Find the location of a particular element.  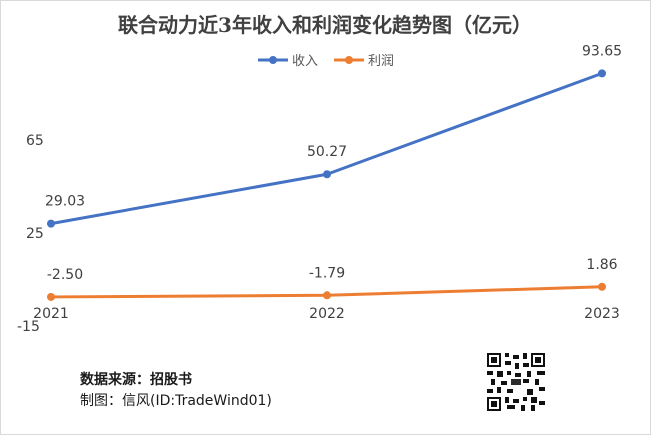

data-label: 93.65 is located at coordinates (602, 51).